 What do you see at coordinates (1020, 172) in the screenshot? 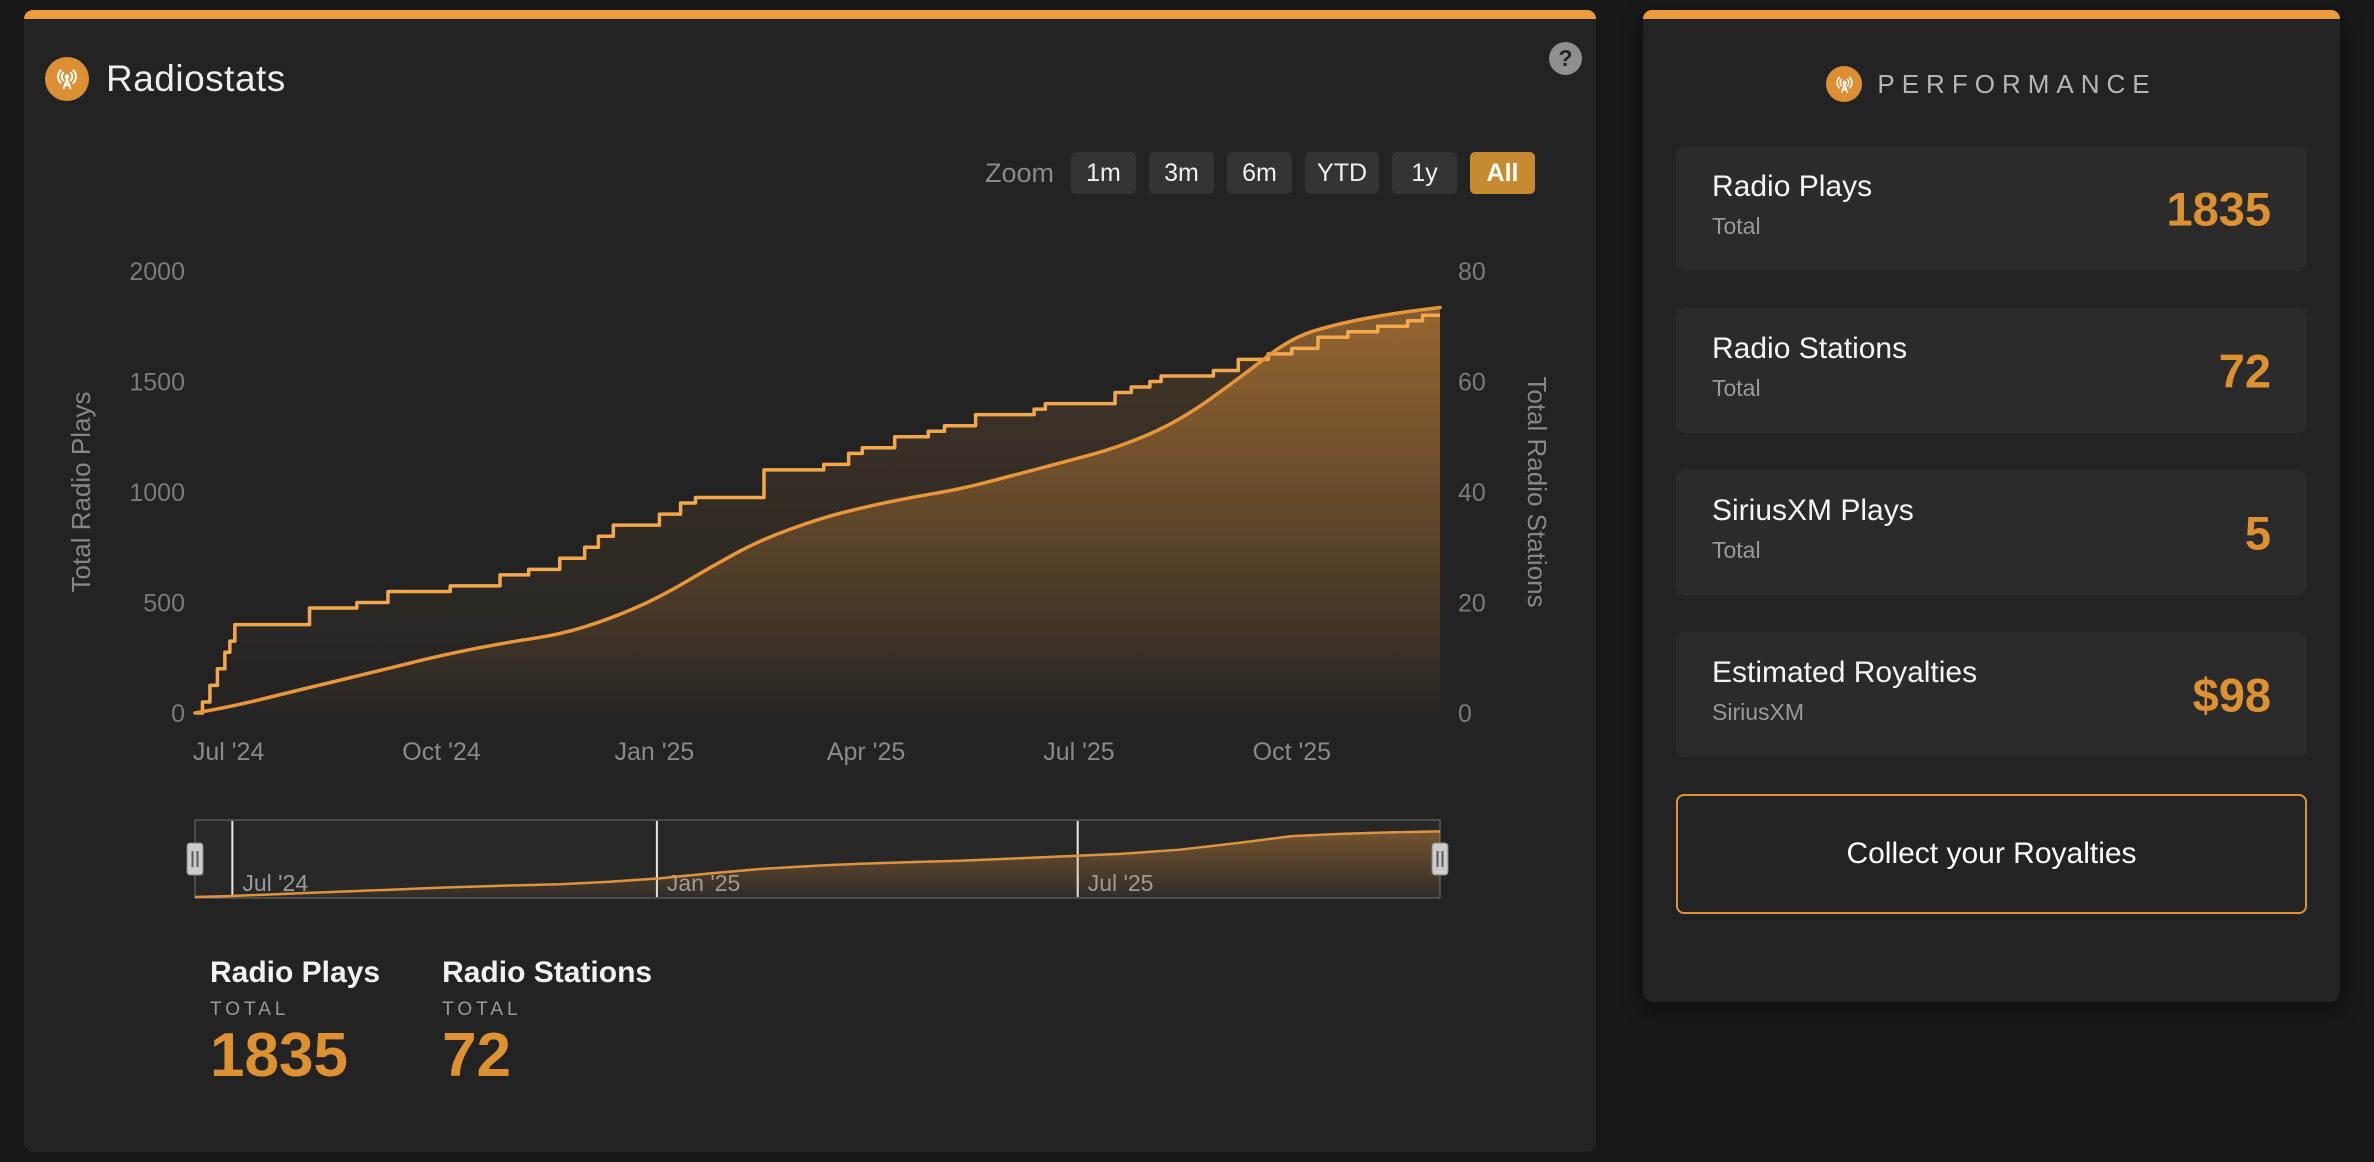
I see `zoom-label: Zoom` at bounding box center [1020, 172].